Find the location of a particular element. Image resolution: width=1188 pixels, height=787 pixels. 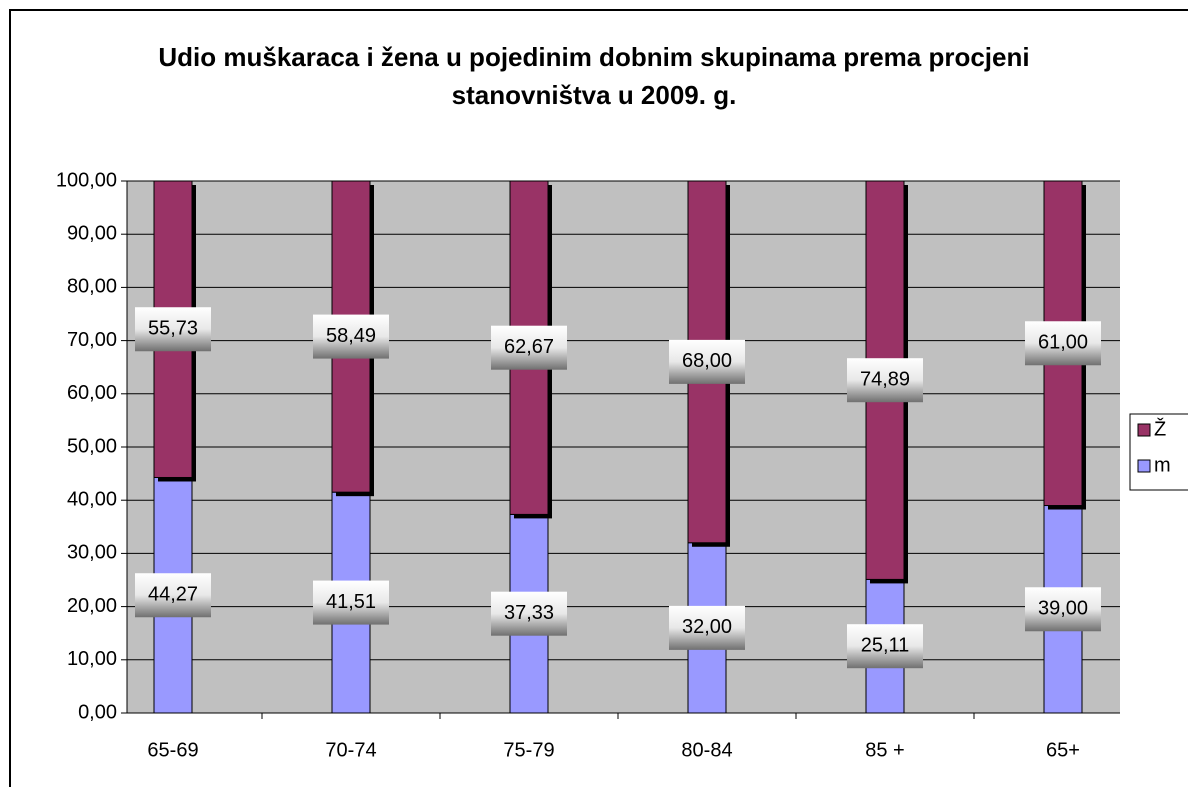

value-label: 74,89 is located at coordinates (885, 379).